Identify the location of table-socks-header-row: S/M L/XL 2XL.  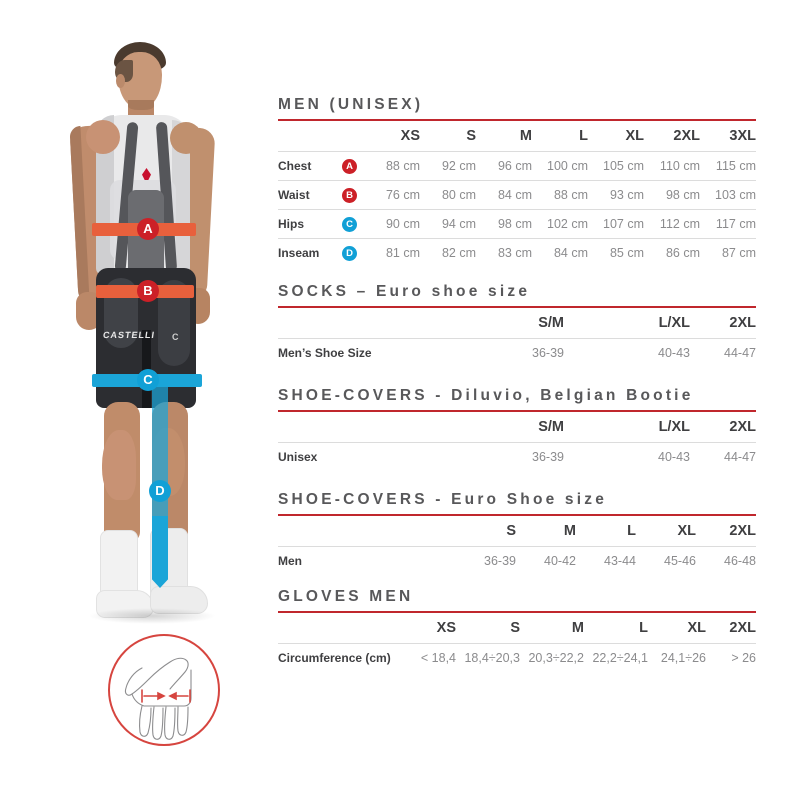
(517, 323).